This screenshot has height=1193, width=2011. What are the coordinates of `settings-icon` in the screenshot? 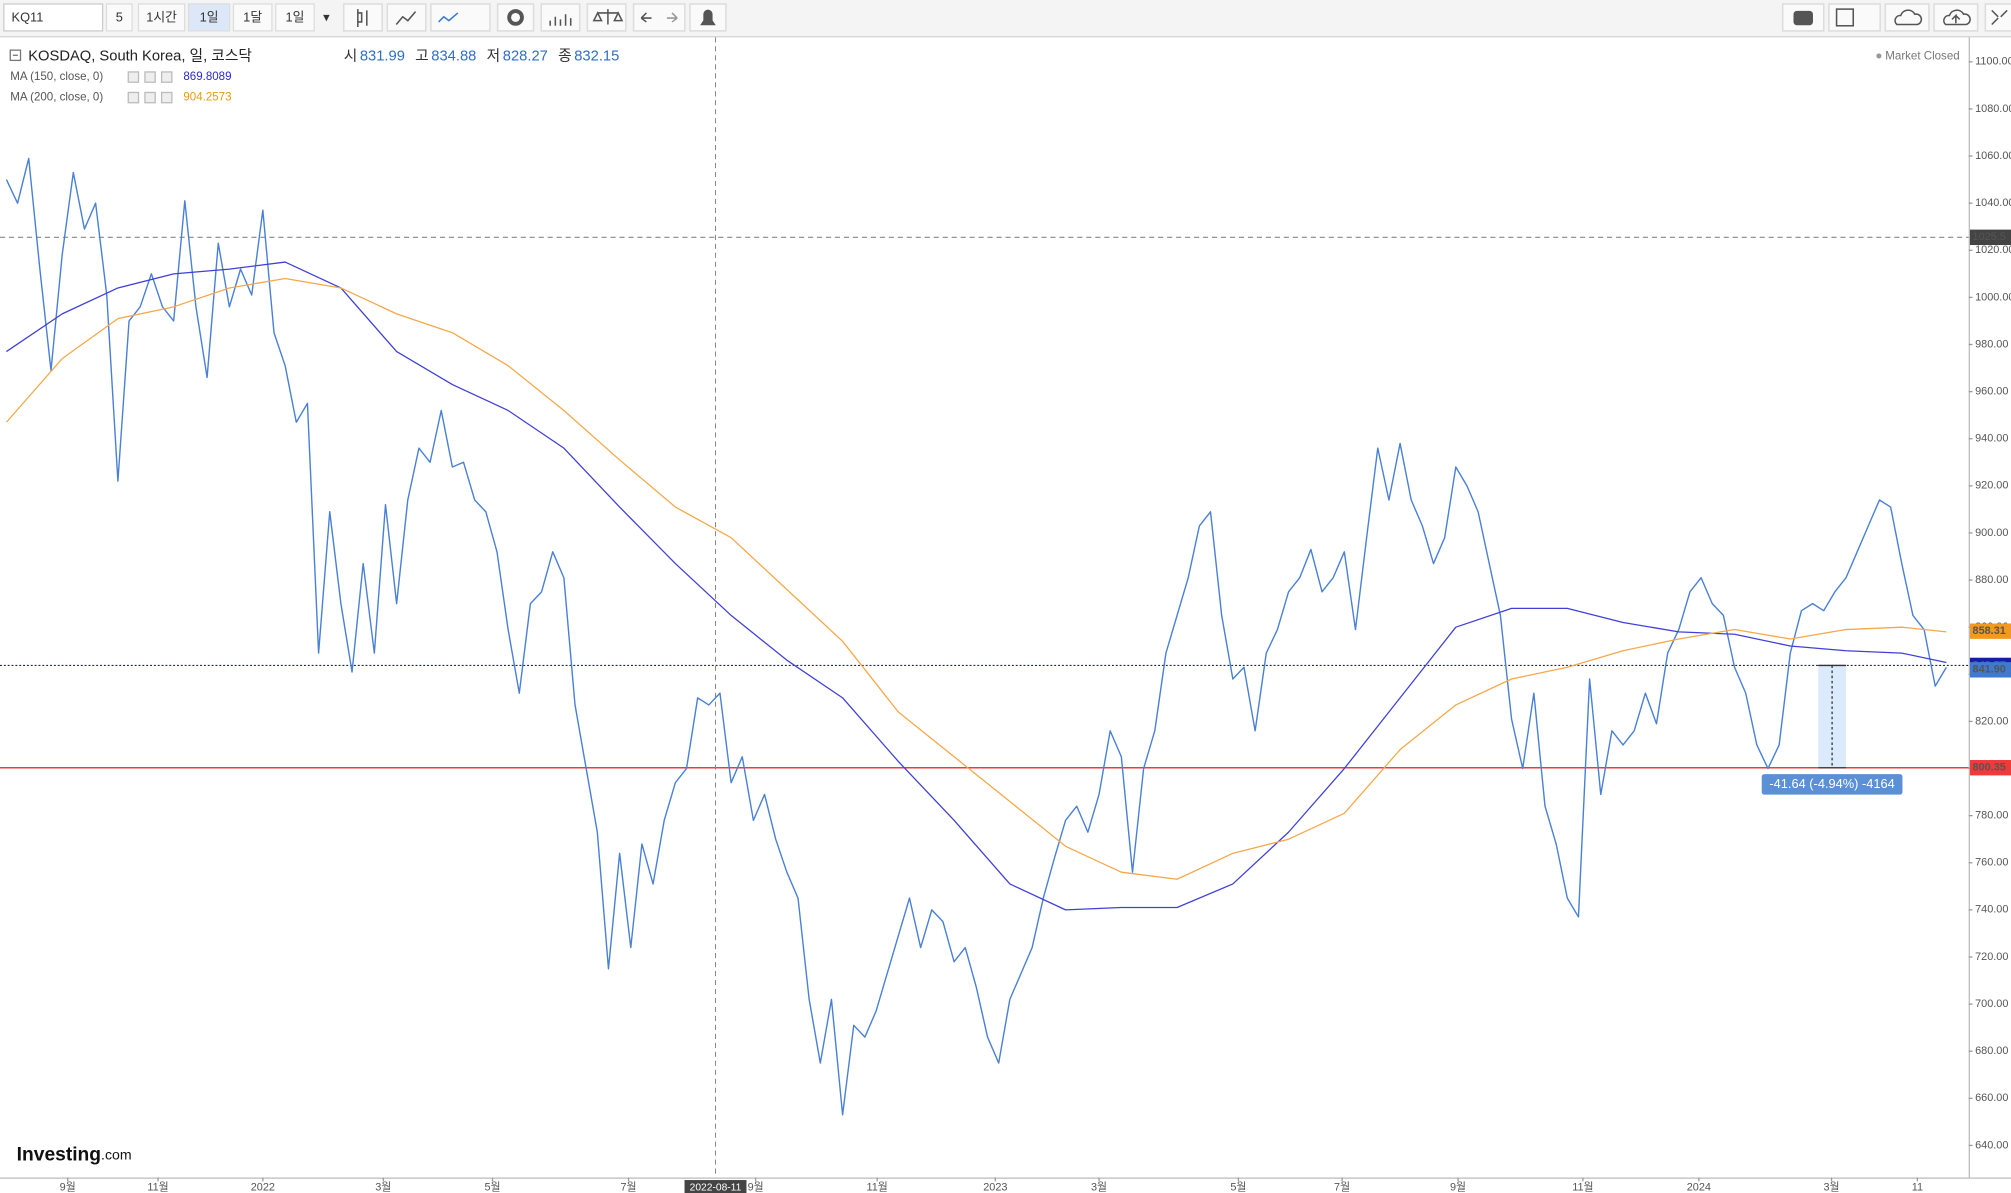 It's located at (515, 17).